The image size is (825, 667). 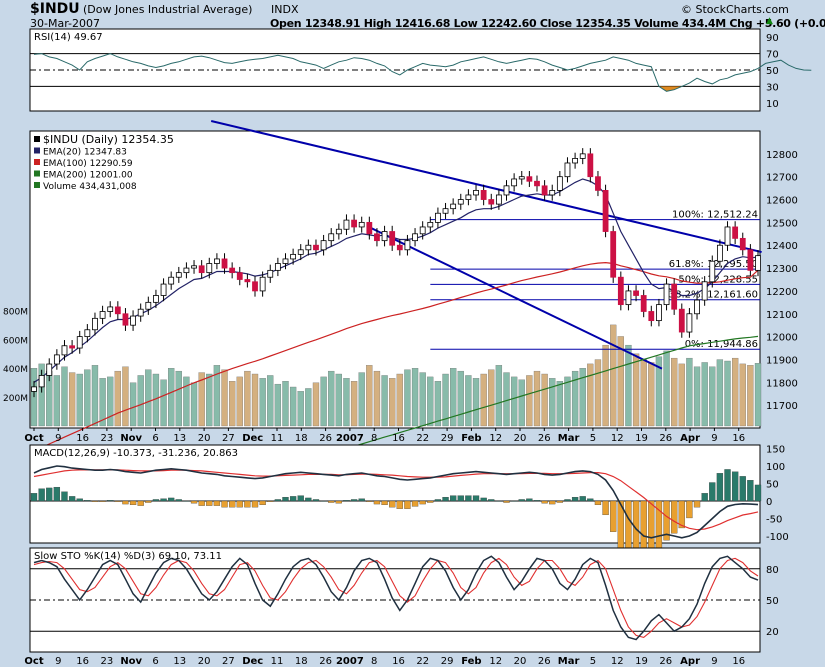 What do you see at coordinates (285, 9) in the screenshot?
I see `exchange-label: INDX` at bounding box center [285, 9].